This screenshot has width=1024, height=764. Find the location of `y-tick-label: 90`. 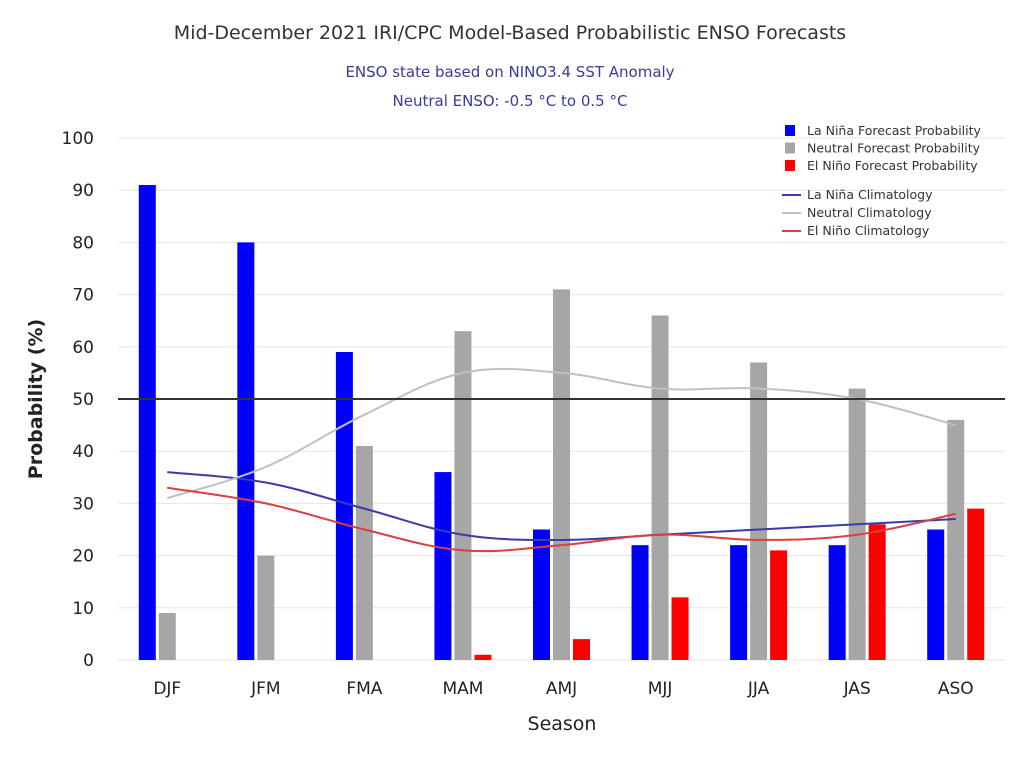

y-tick-label: 90 is located at coordinates (83, 191).